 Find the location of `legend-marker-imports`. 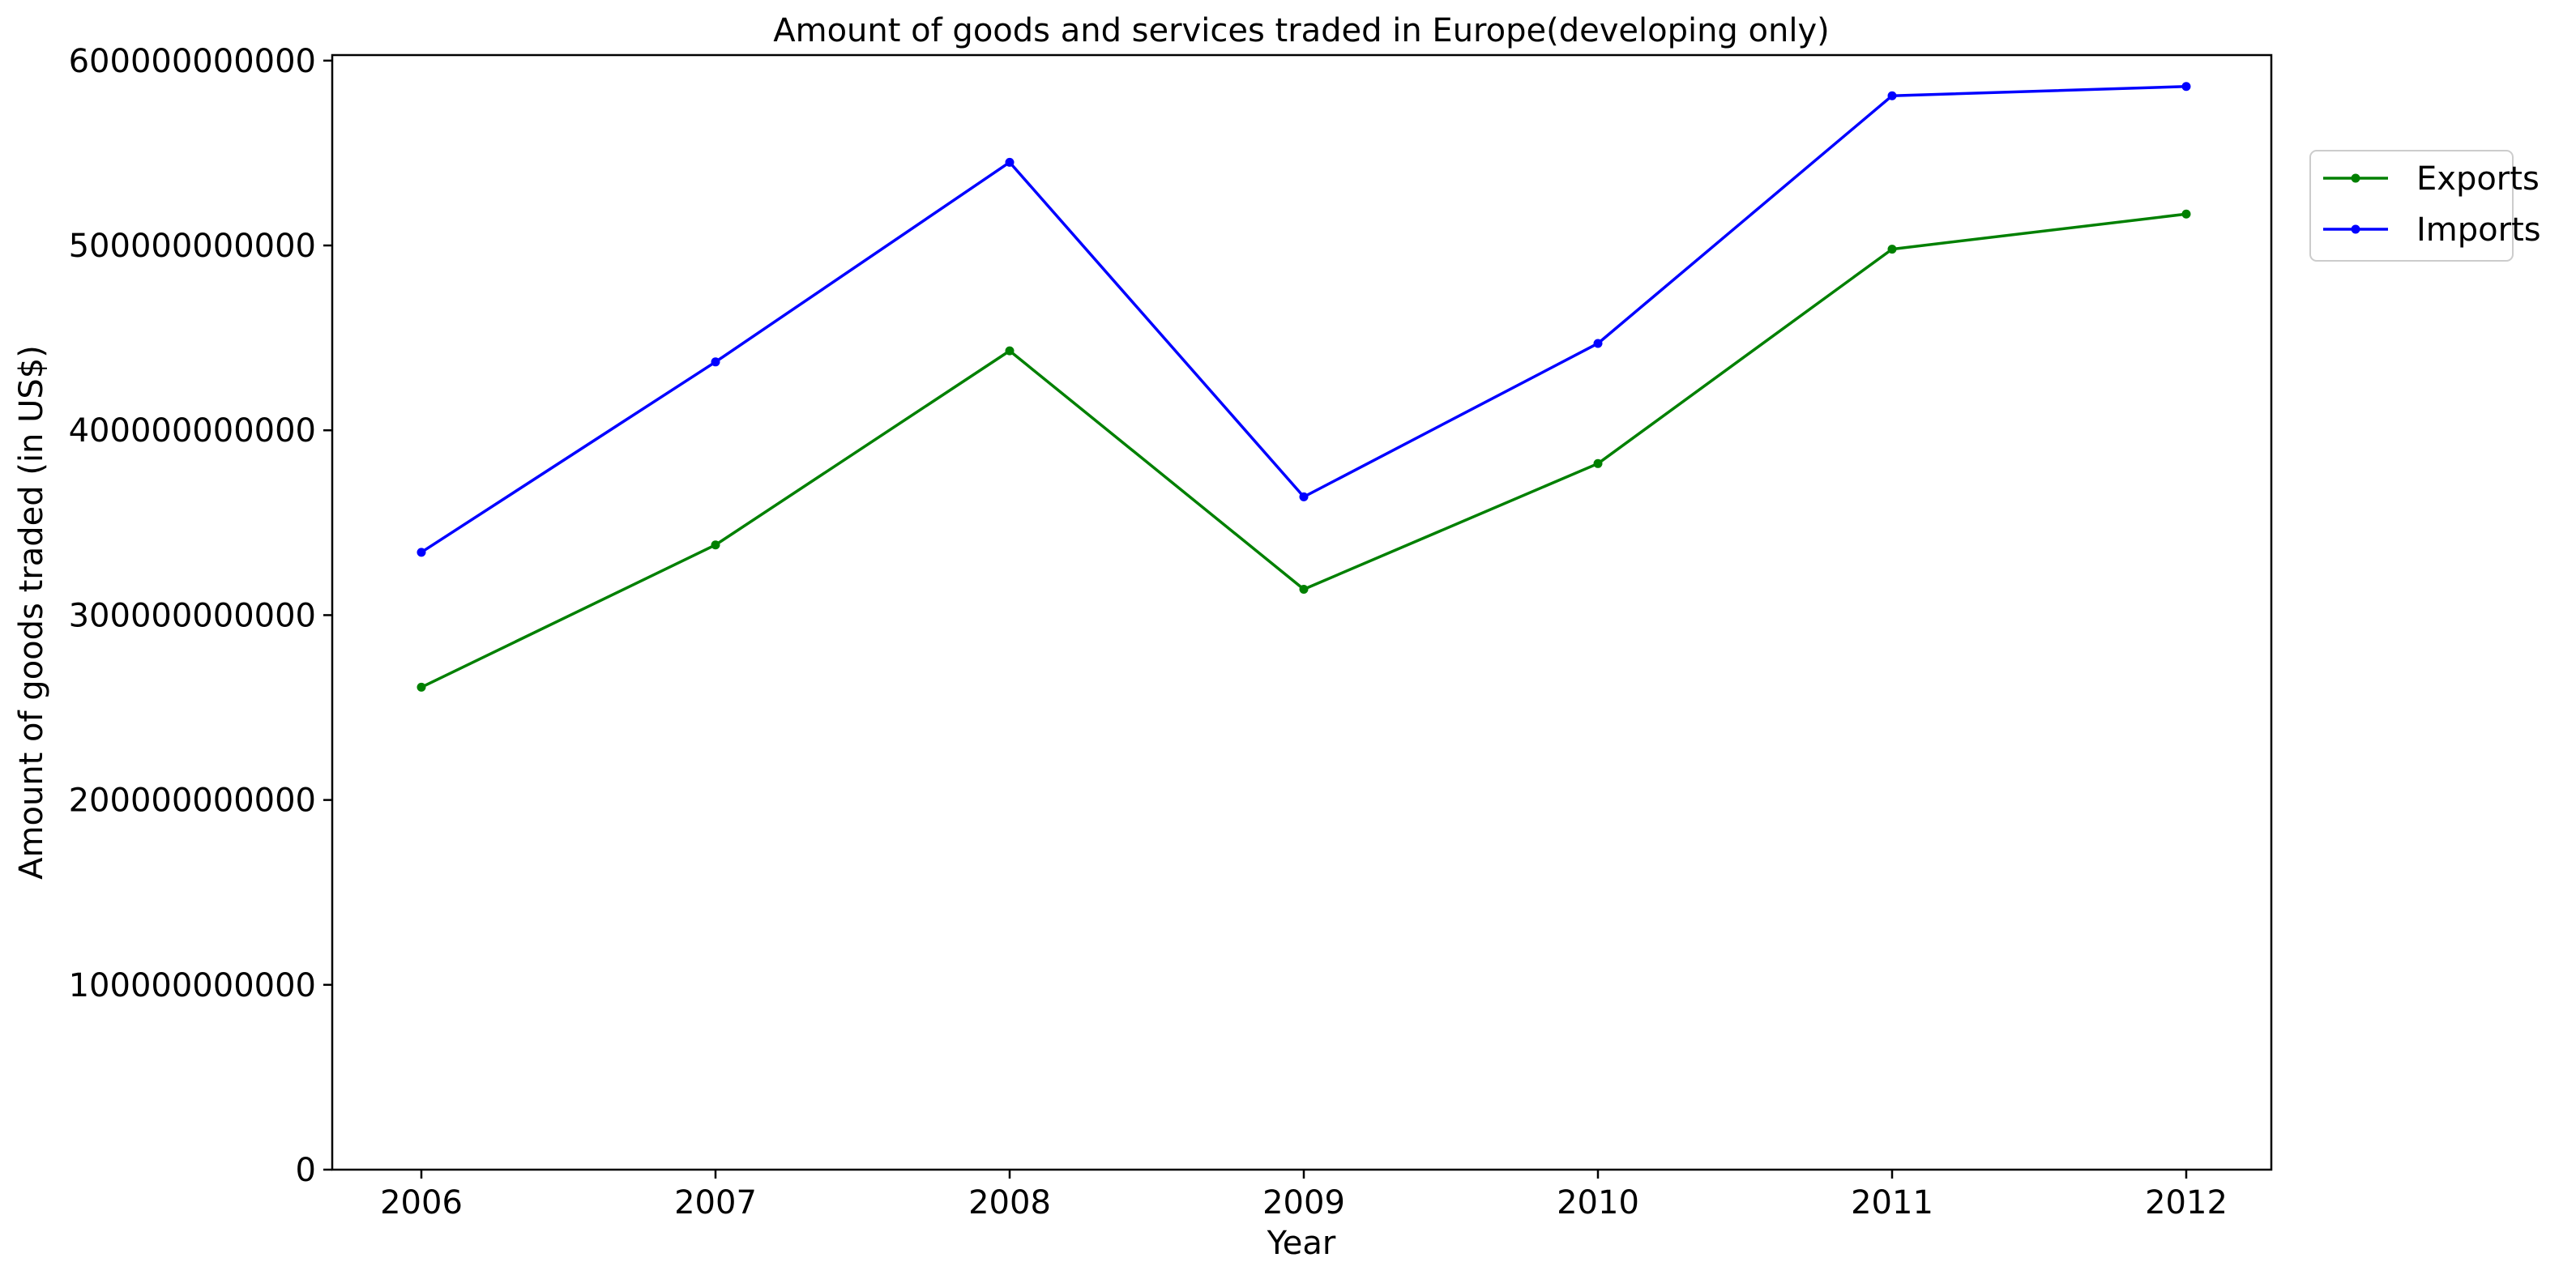

legend-marker-imports is located at coordinates (2355, 229).